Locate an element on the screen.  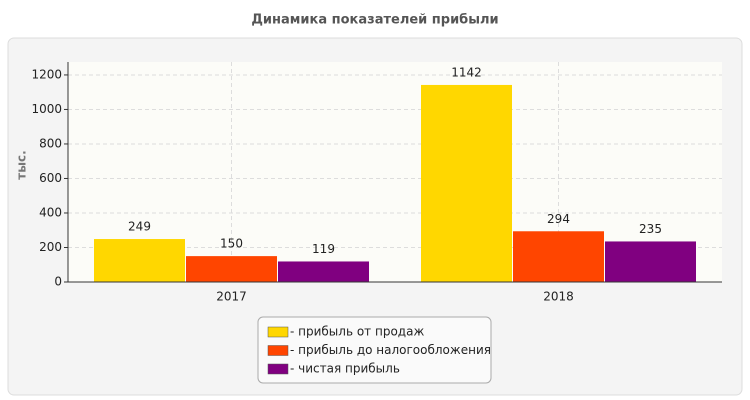
data-label: 119 is located at coordinates (323, 249).